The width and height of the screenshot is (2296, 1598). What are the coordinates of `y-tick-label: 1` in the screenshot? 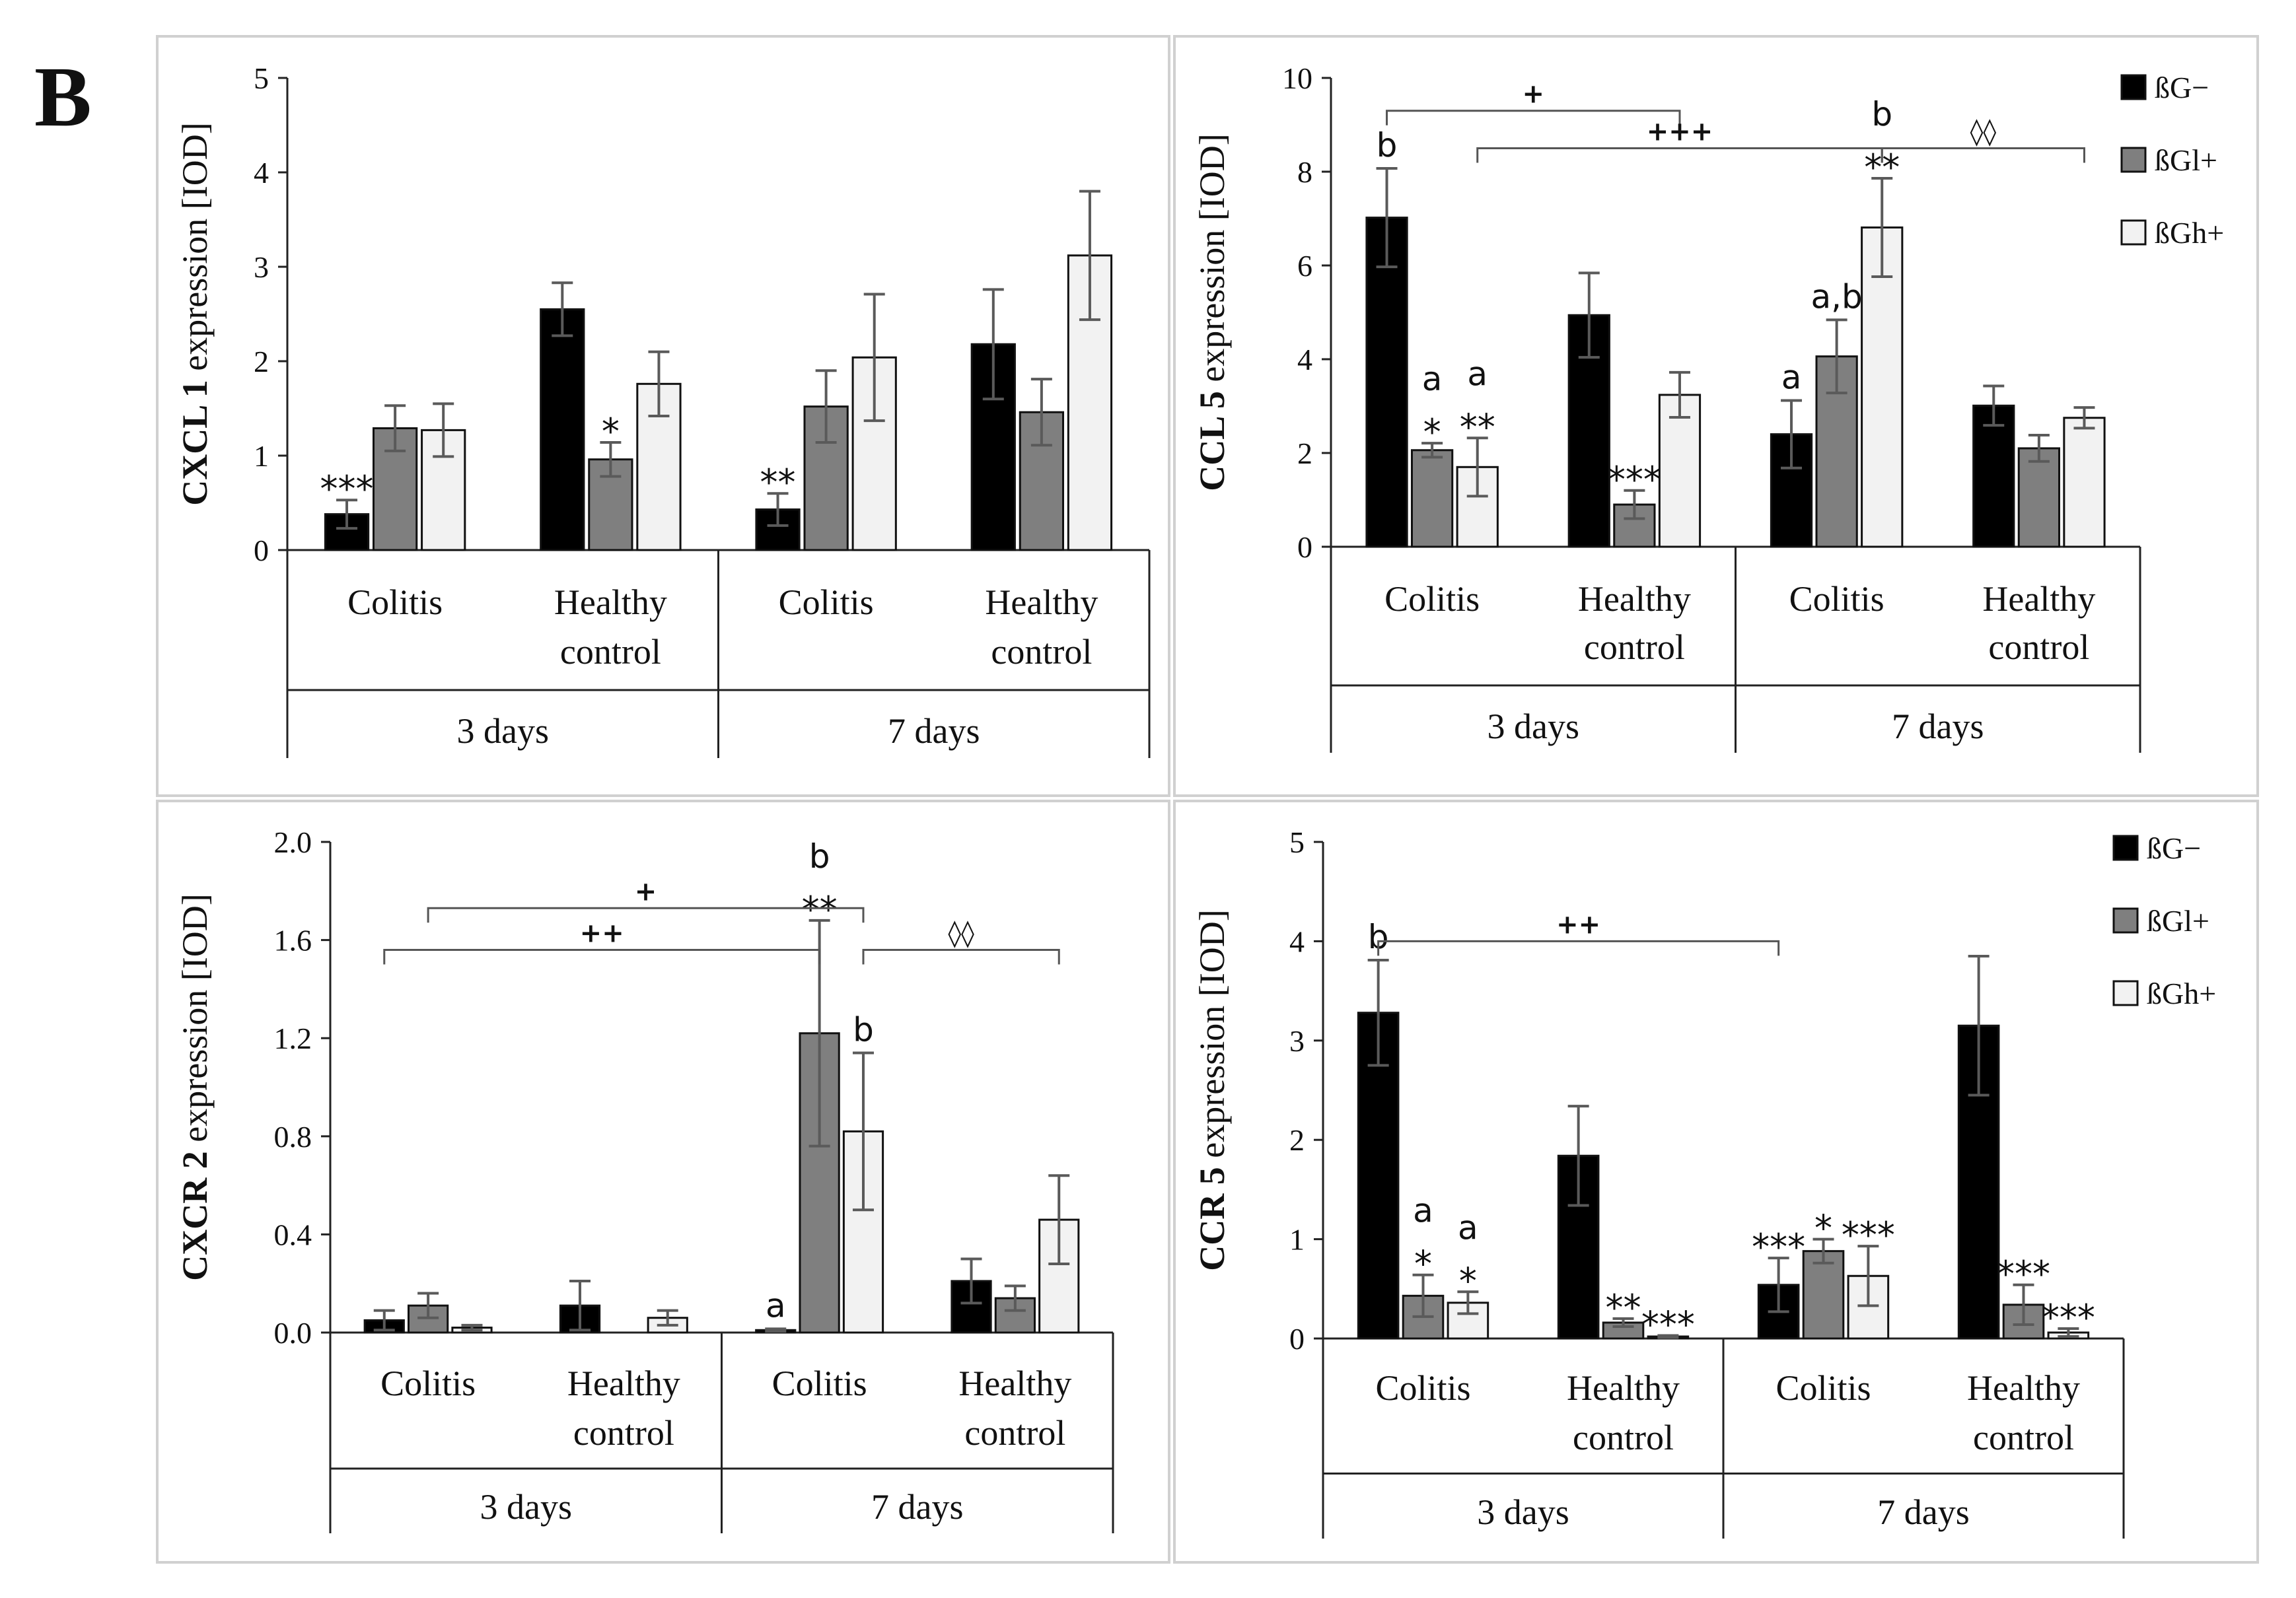 It's located at (1297, 1240).